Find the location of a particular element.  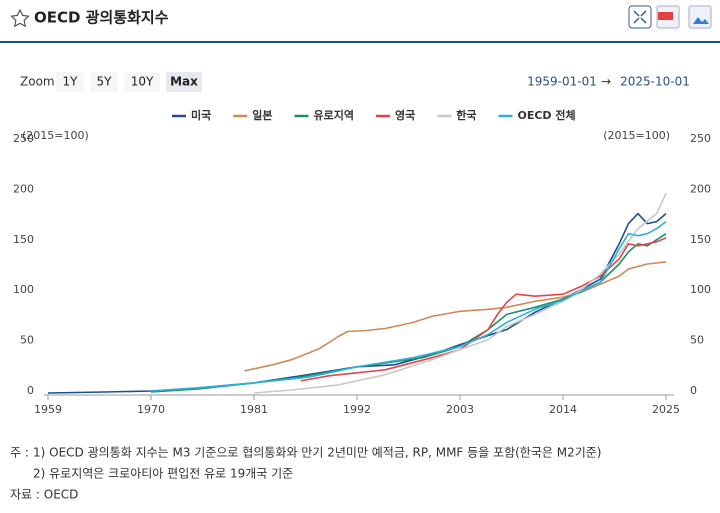

data-download-icon is located at coordinates (665, 16).